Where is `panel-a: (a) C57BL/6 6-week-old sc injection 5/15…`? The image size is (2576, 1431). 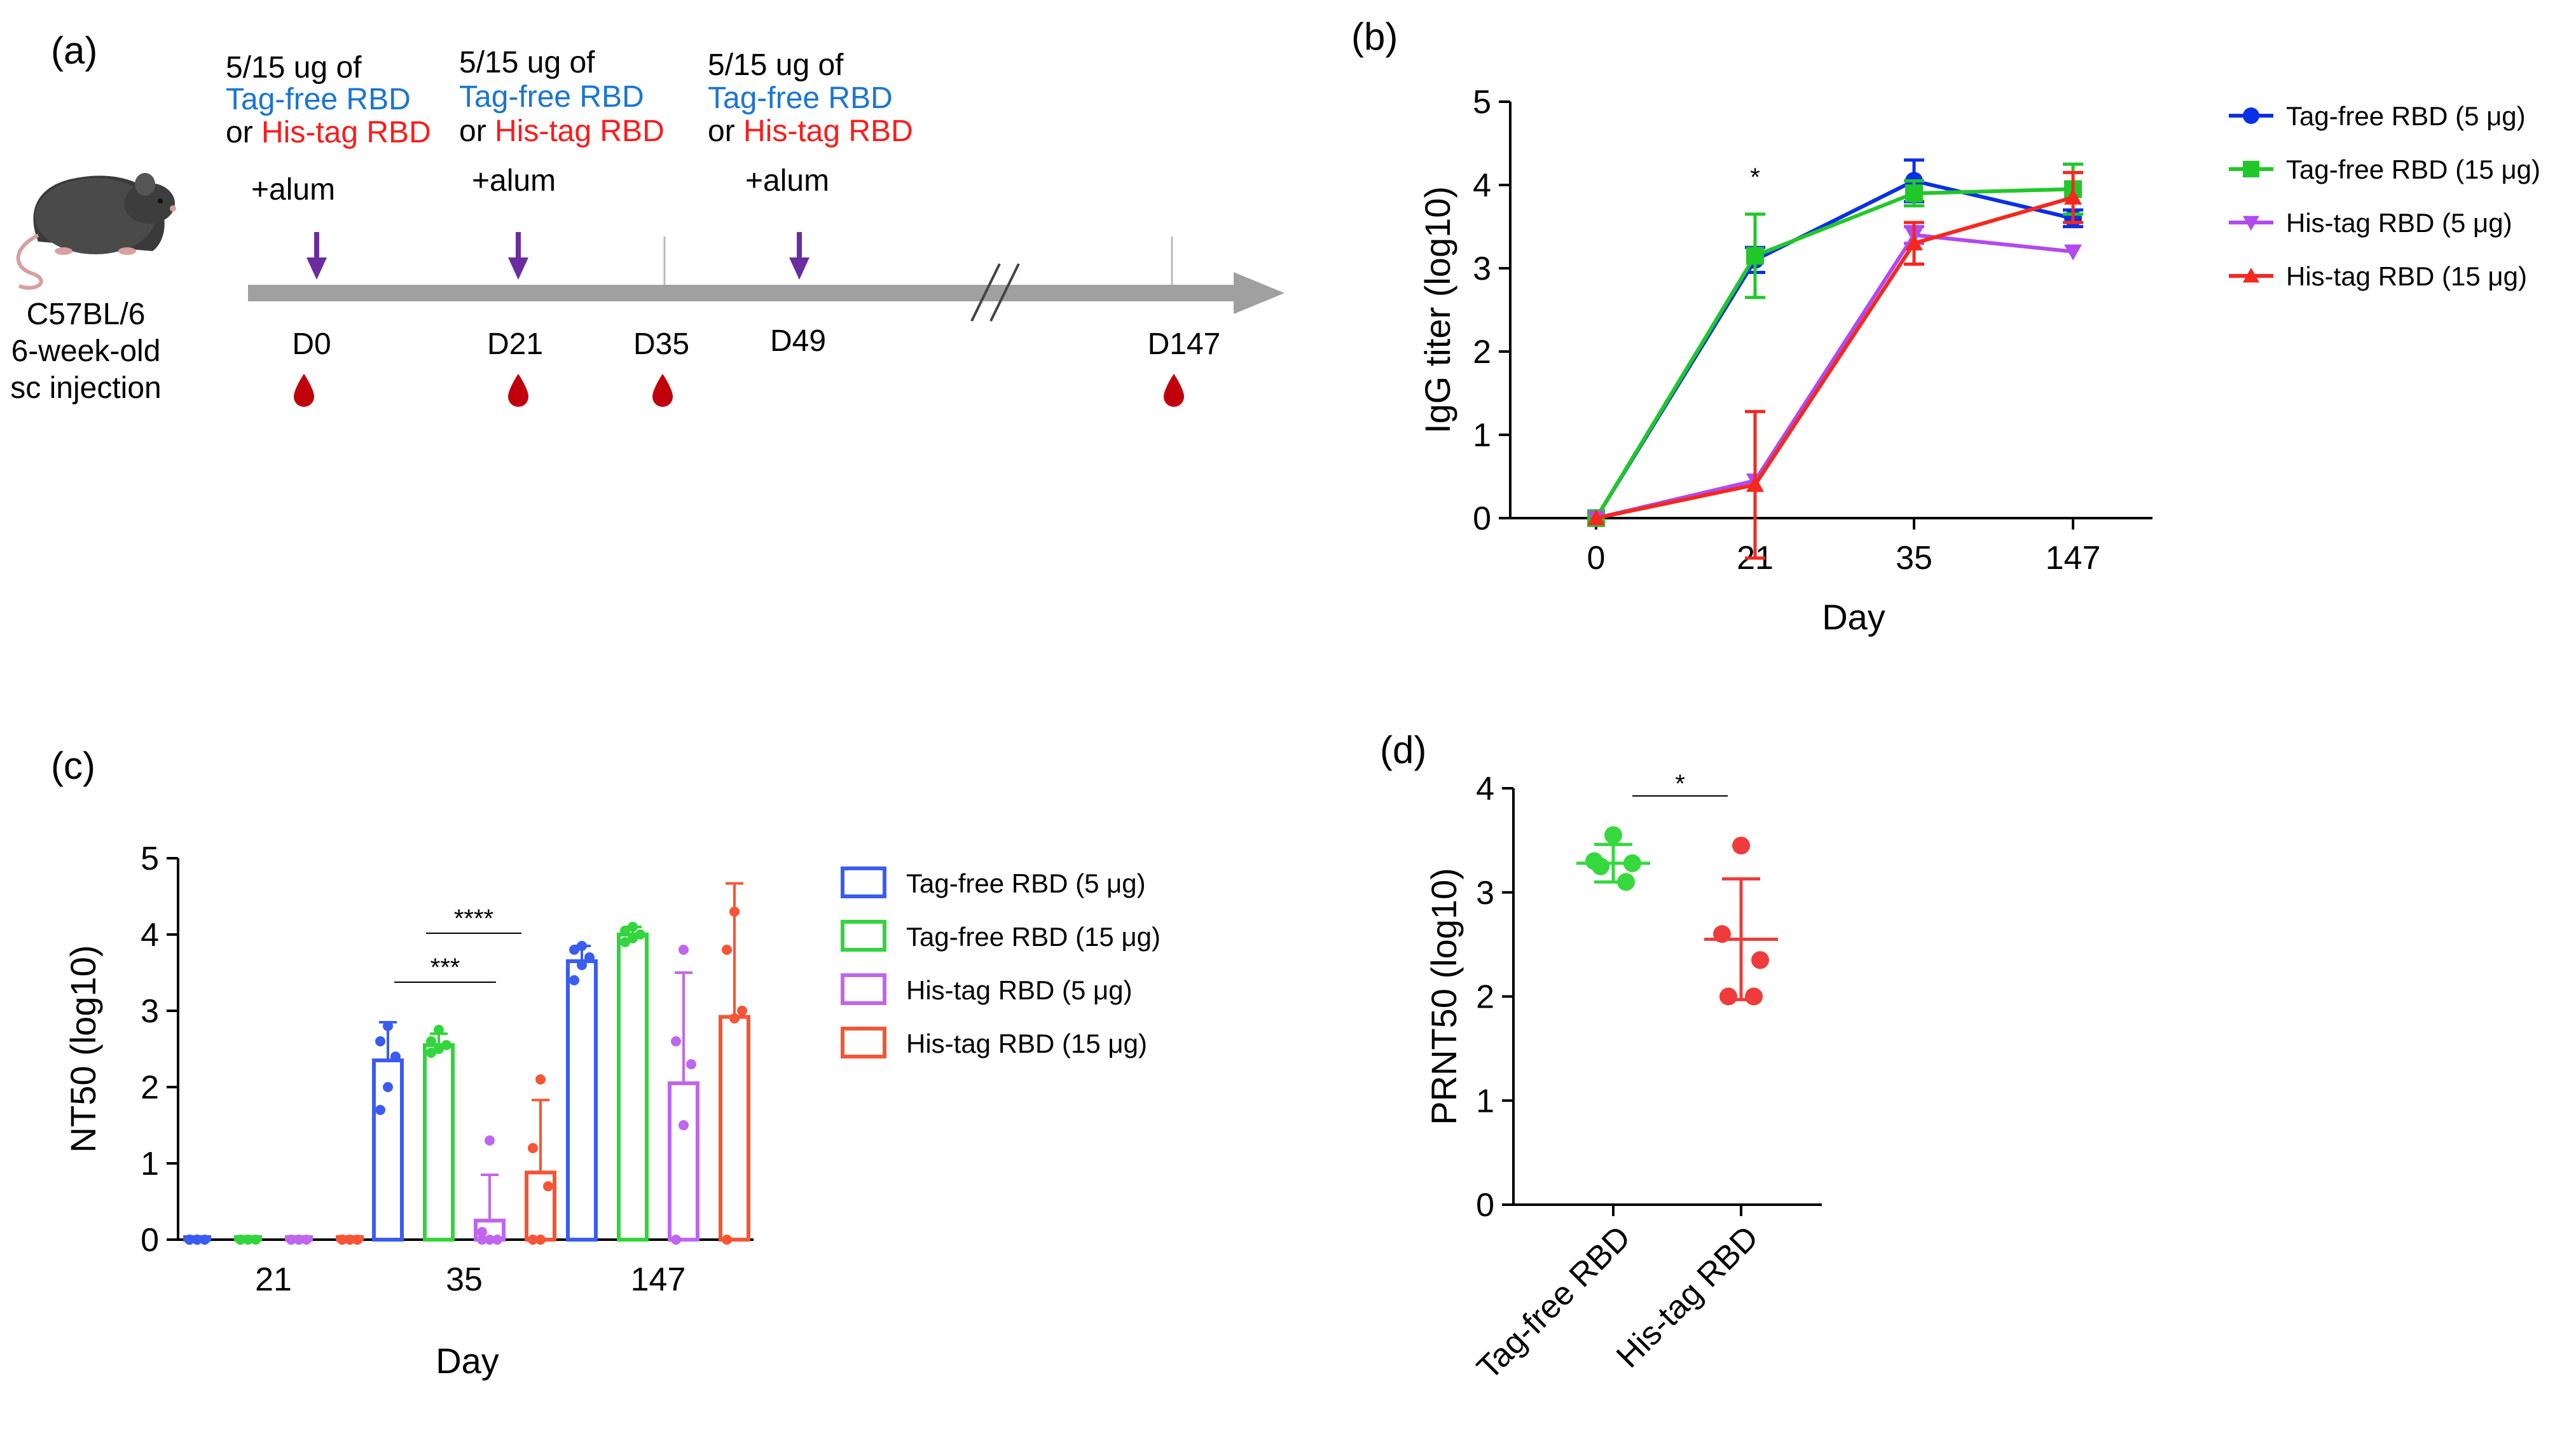 panel-a: (a) C57BL/6 6-week-old sc injection 5/15… is located at coordinates (647, 218).